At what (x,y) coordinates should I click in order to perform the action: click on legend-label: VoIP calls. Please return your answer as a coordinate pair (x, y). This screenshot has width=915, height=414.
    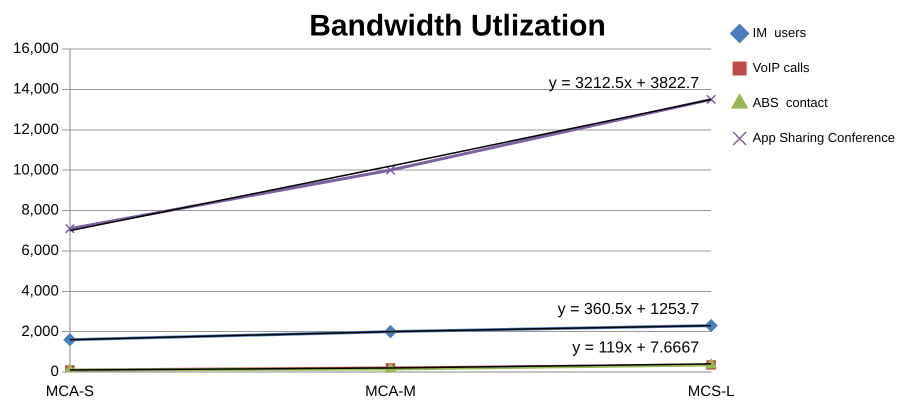
    Looking at the image, I should click on (781, 68).